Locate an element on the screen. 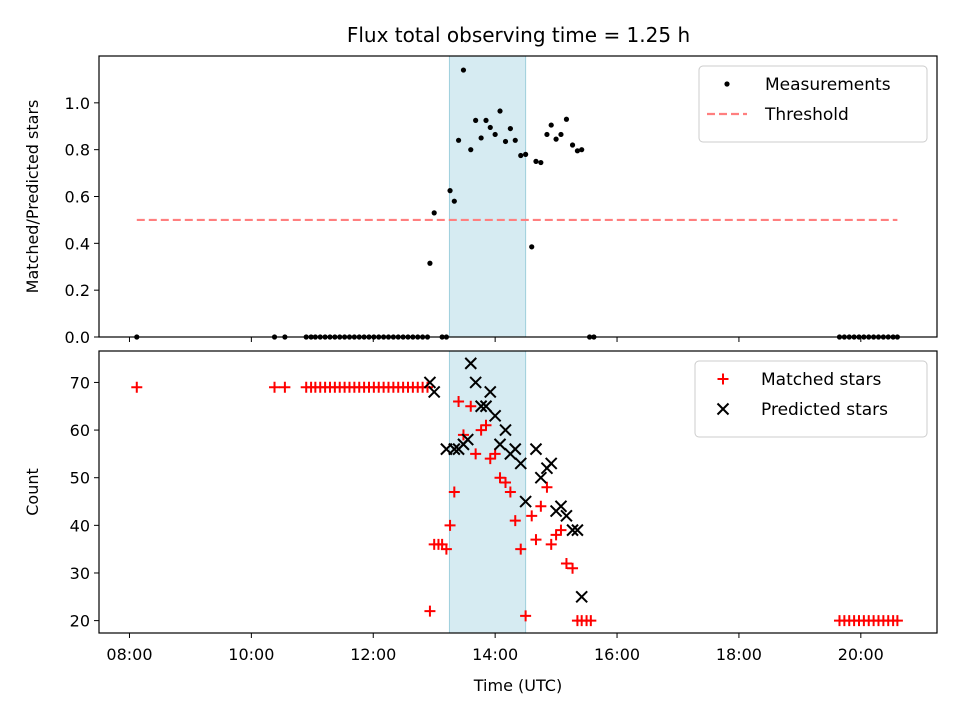 The width and height of the screenshot is (960, 720). y-tick-label: 0.4 is located at coordinates (77, 243).